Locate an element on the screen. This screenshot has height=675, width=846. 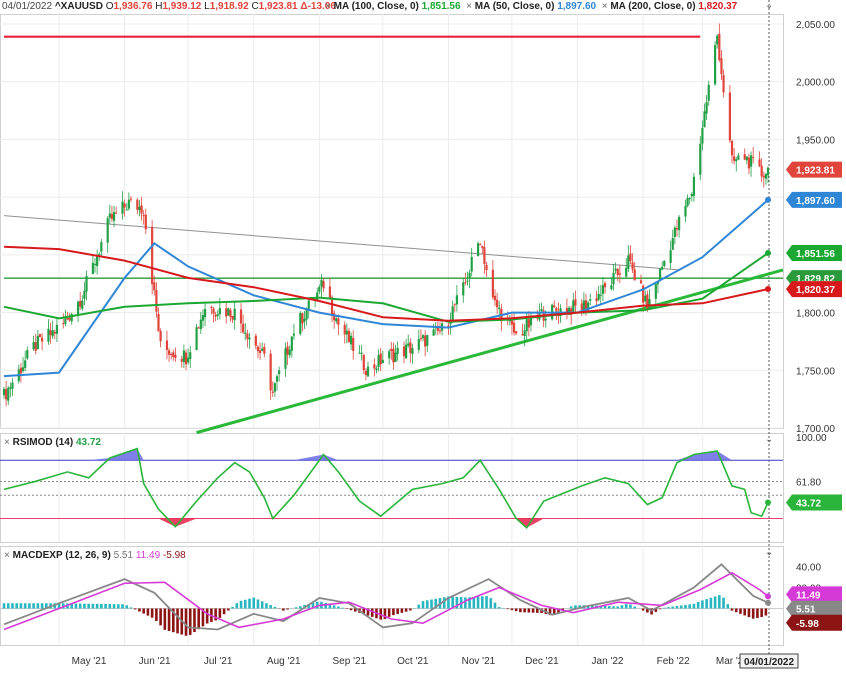
time-axis-tick-label: Sep '21 is located at coordinates (350, 661).